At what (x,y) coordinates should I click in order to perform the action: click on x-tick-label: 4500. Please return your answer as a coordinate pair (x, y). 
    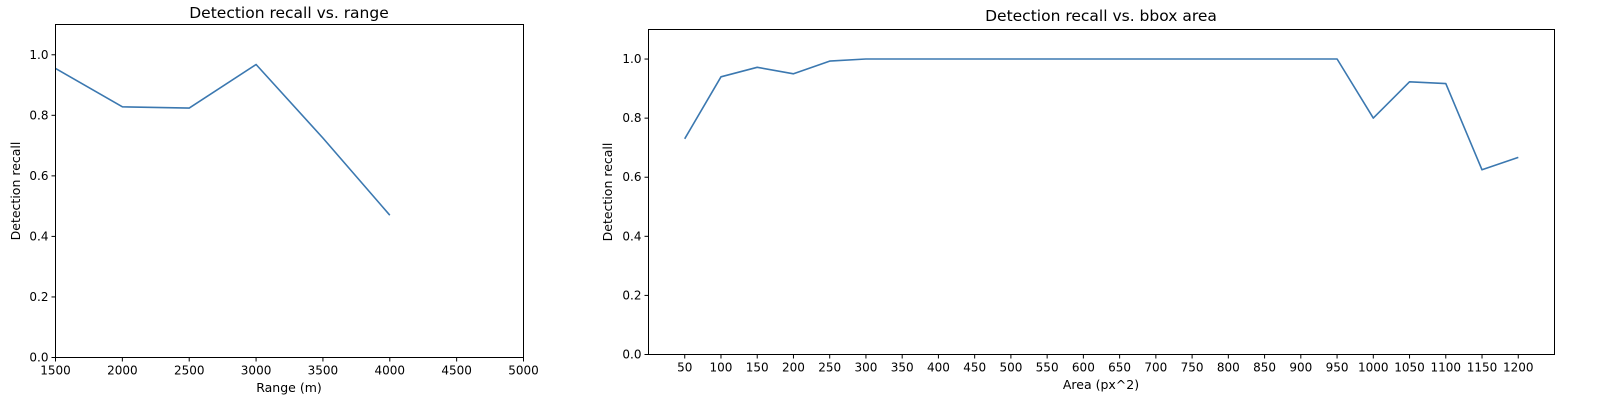
    Looking at the image, I should click on (456, 371).